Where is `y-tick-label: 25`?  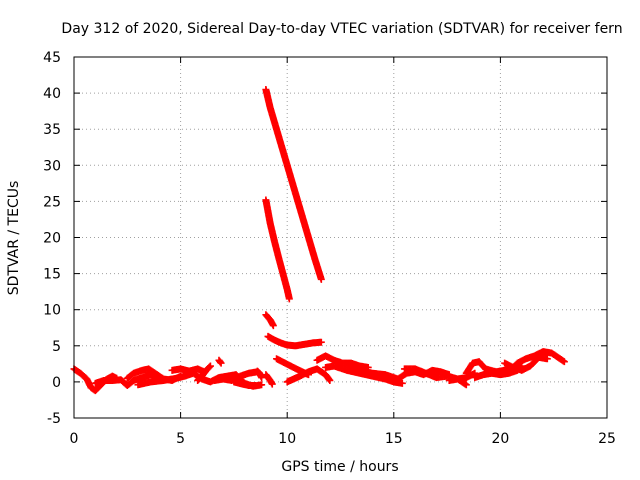 y-tick-label: 25 is located at coordinates (52, 202).